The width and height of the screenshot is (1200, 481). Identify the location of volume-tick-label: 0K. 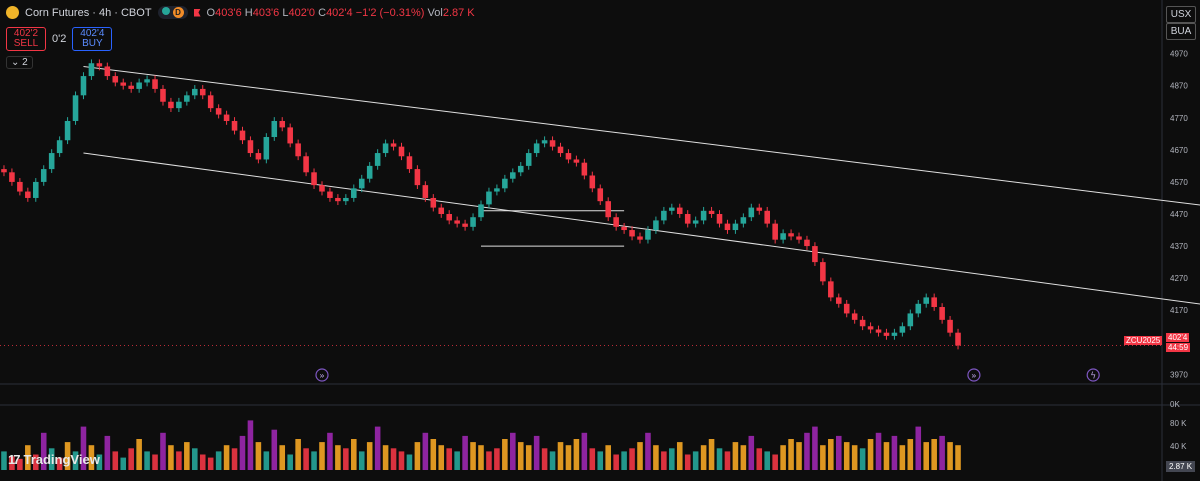
(1175, 404).